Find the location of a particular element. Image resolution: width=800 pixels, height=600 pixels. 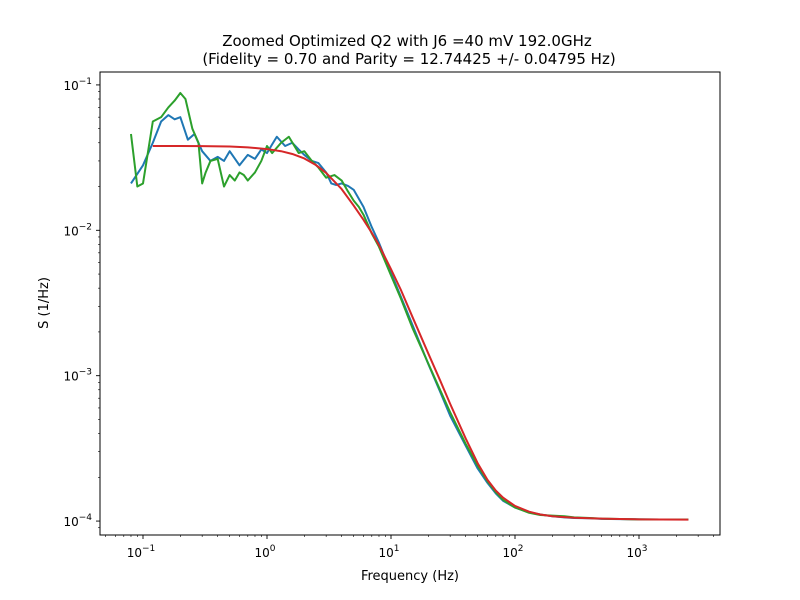

y-tick-label-3: 10⁻¹ is located at coordinates (77, 85).